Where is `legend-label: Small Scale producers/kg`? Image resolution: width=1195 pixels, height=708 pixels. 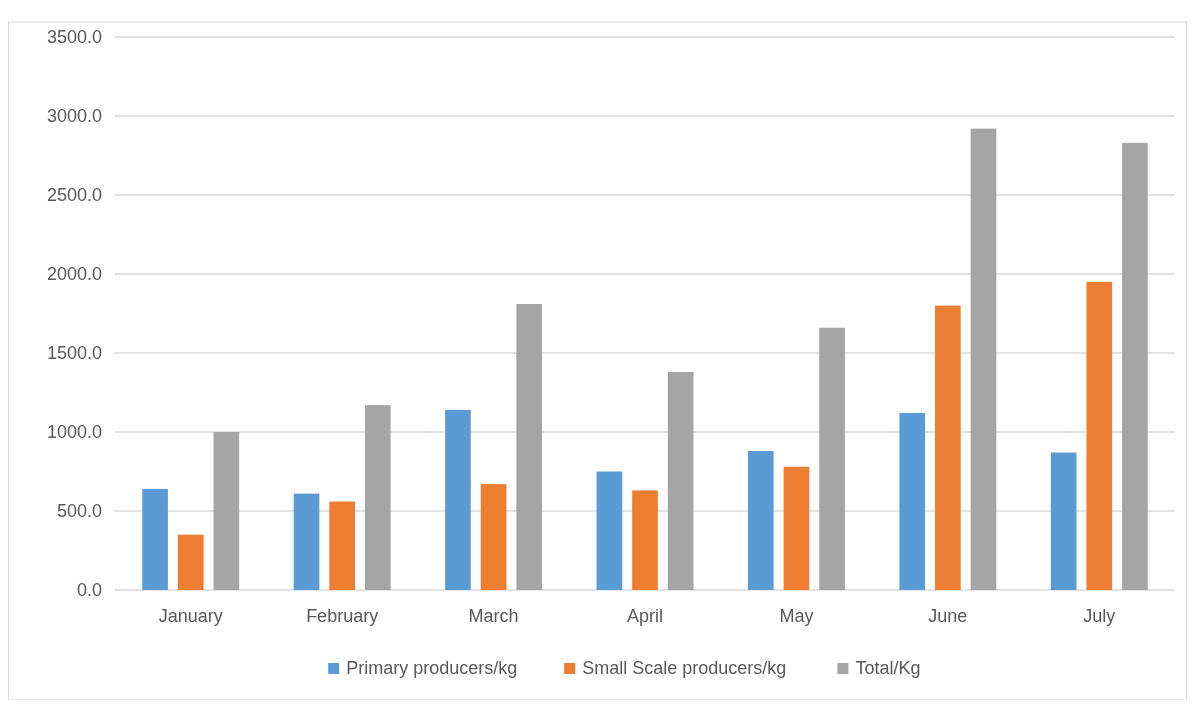 legend-label: Small Scale producers/kg is located at coordinates (684, 668).